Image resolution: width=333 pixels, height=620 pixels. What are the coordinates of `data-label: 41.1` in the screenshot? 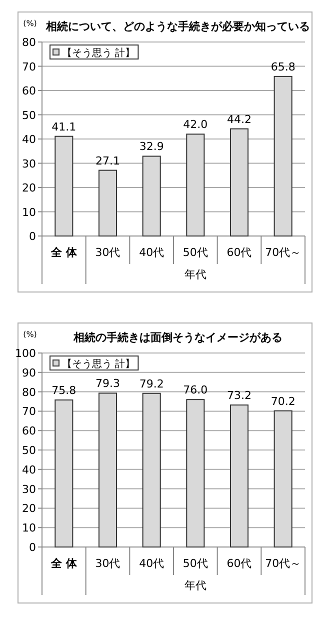 It's located at (64, 127).